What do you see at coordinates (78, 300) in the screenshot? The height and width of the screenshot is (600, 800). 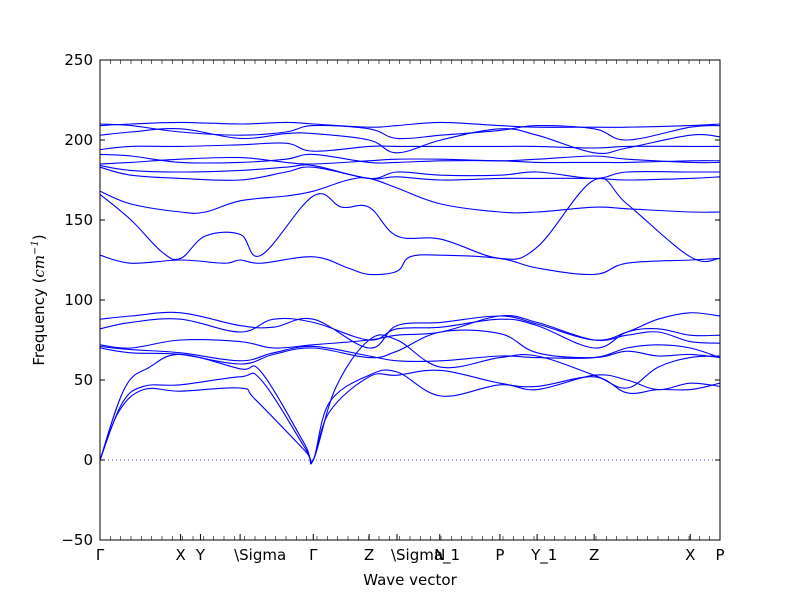 I see `y-tick-label-100: 100` at bounding box center [78, 300].